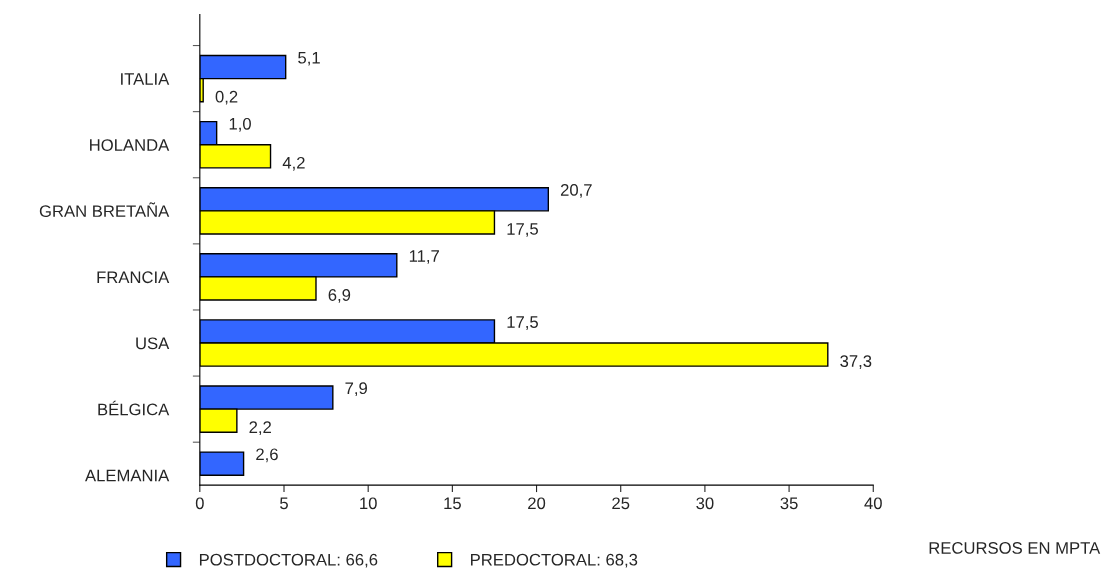 Image resolution: width=1104 pixels, height=581 pixels. I want to click on x-tick-label: 15, so click(452, 503).